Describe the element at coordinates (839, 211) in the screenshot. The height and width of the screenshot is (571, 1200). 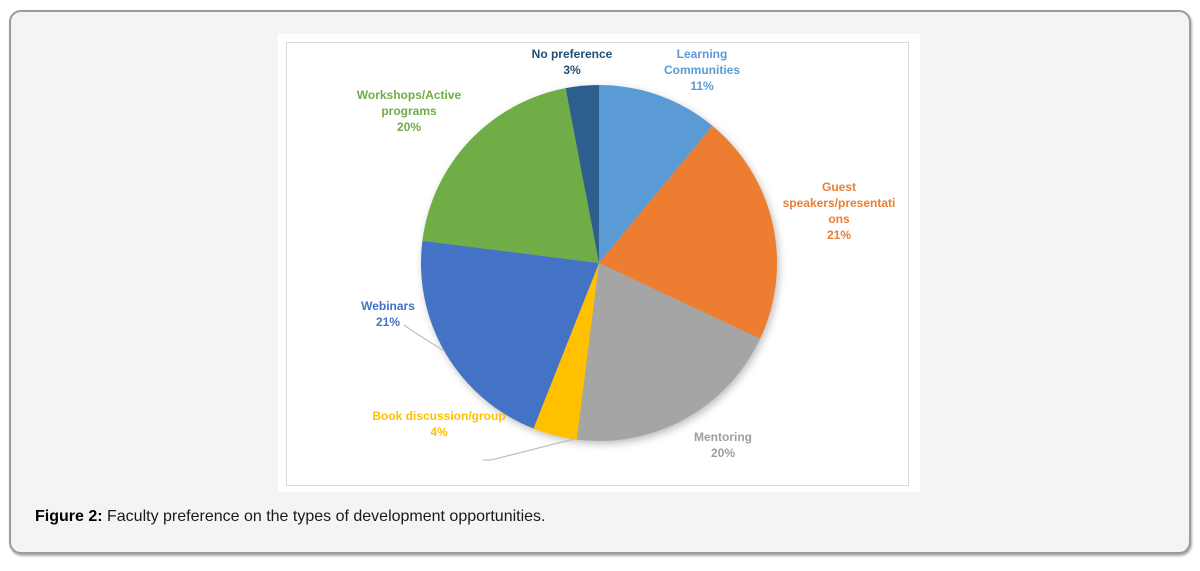
I see `pie-label-guest-speakers: Guest speakers/presentati ons 21%` at that location.